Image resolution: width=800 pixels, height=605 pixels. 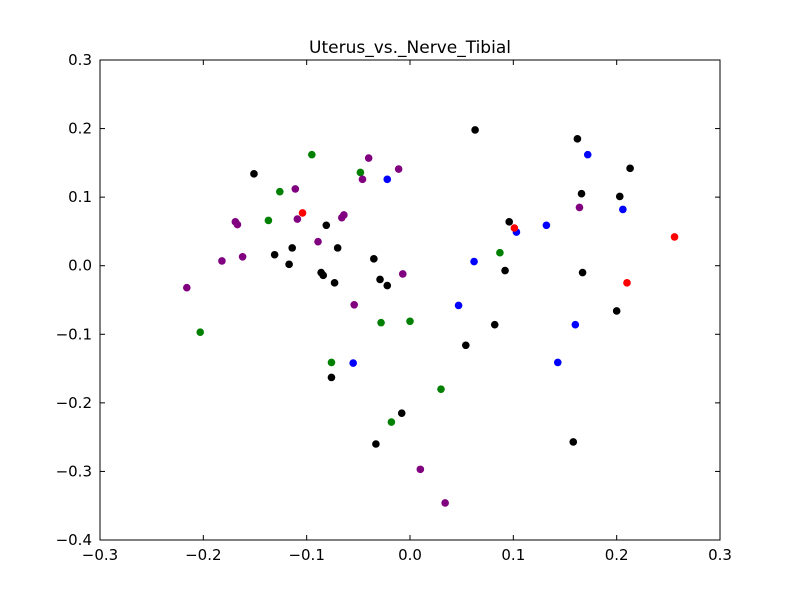 What do you see at coordinates (74, 403) in the screenshot?
I see `y-tick-label: −0.2` at bounding box center [74, 403].